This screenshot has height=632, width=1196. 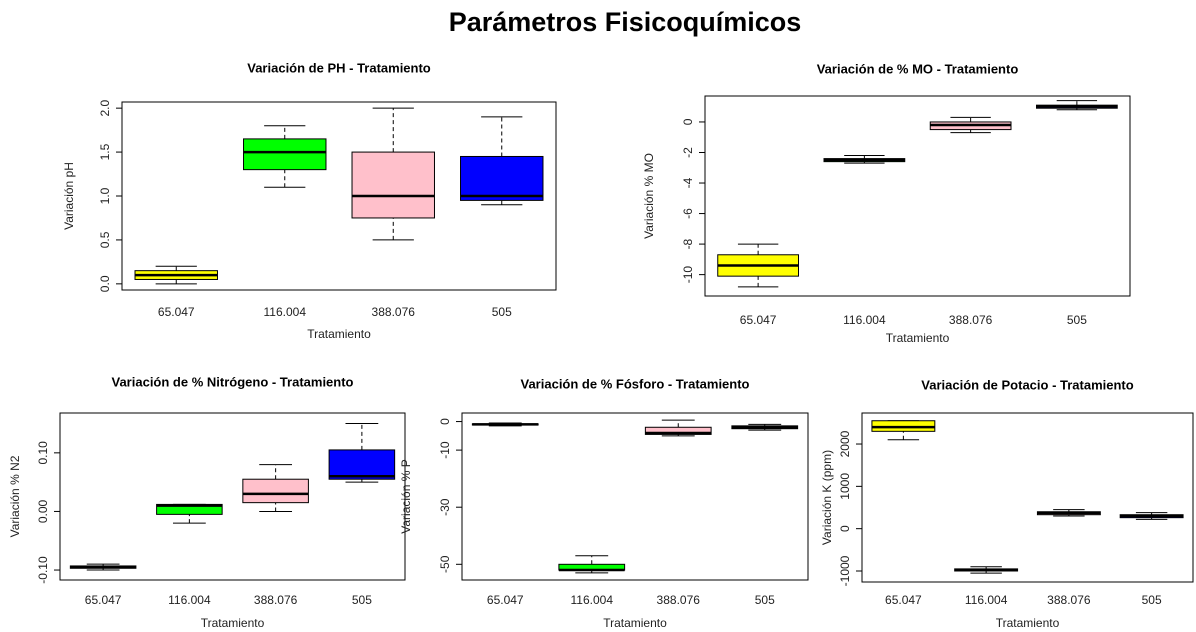 What do you see at coordinates (688, 152) in the screenshot?
I see `y-tick-label: -2` at bounding box center [688, 152].